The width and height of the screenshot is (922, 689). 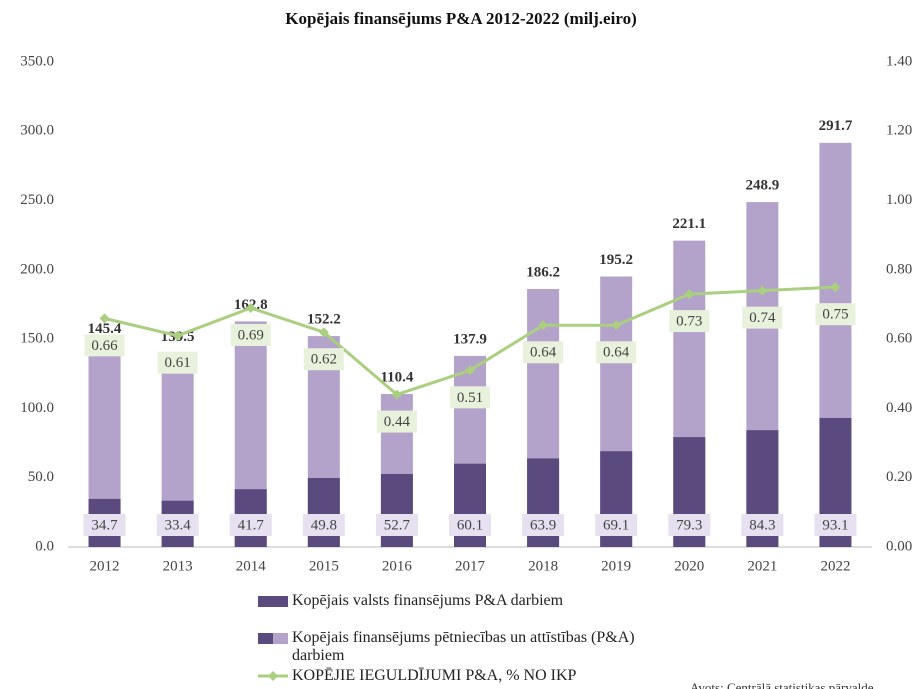 I want to click on value-label: 60.1, so click(x=470, y=525).